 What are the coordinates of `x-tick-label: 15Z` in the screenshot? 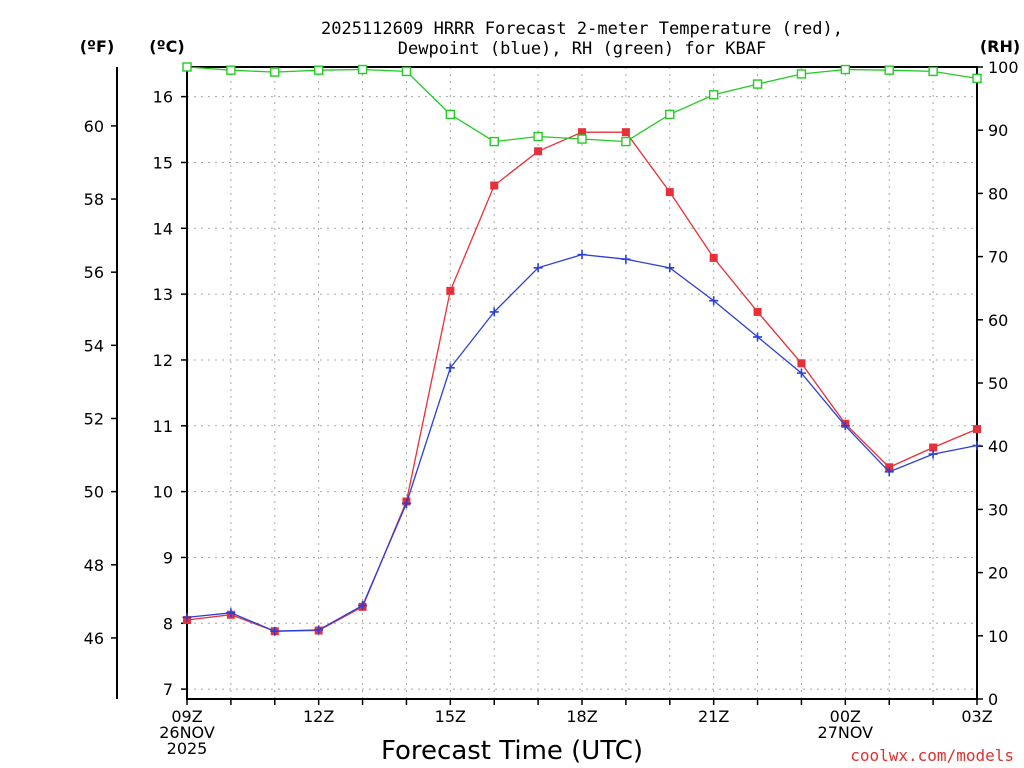 It's located at (450, 716).